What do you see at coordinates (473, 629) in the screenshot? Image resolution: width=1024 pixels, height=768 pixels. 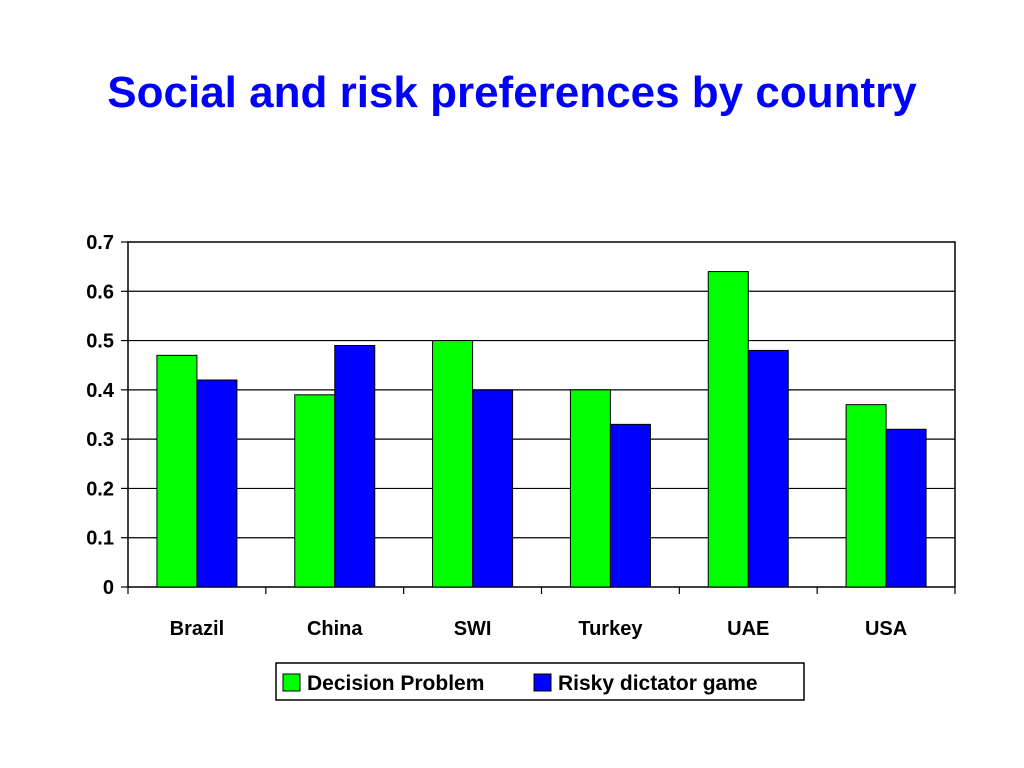 I see `x-tick-label: SWI` at bounding box center [473, 629].